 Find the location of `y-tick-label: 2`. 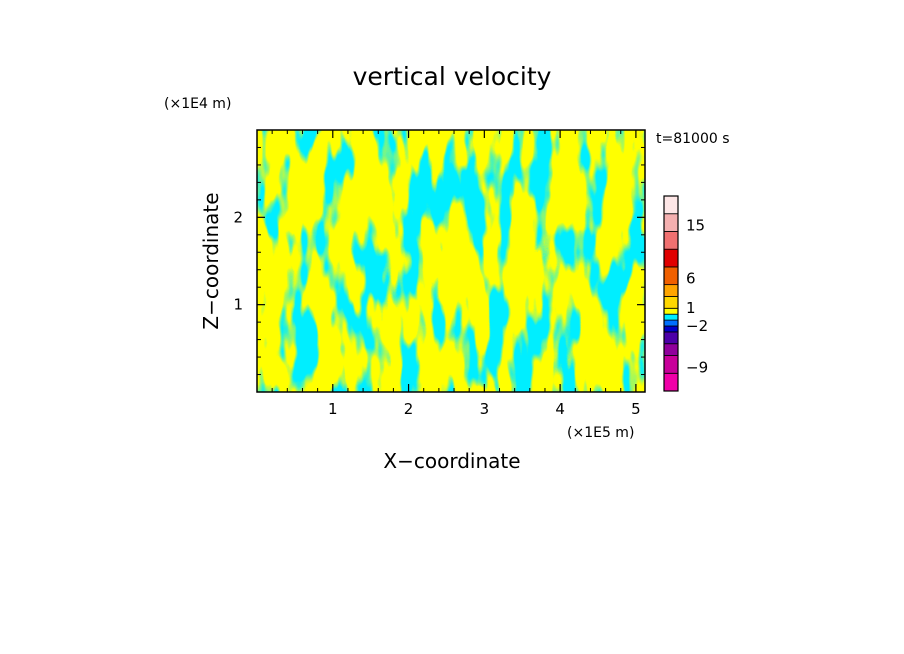

y-tick-label: 2 is located at coordinates (238, 217).